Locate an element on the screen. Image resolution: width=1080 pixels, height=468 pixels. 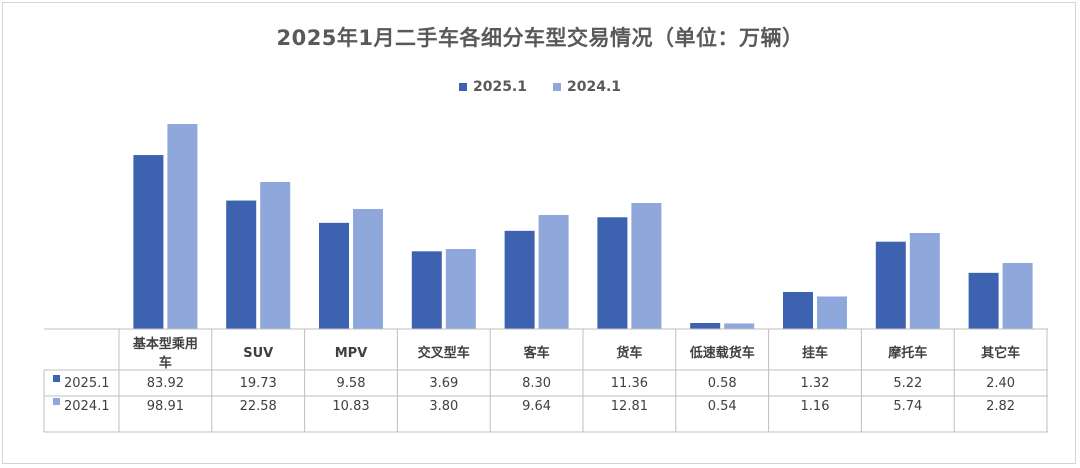
category-label-9: 其它车 is located at coordinates (1000, 353).